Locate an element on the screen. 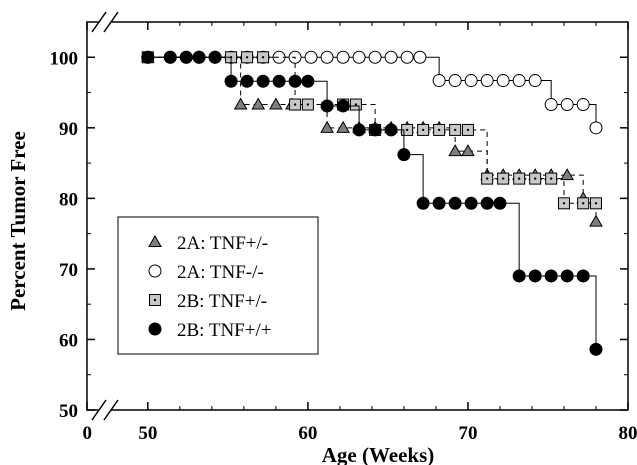 This screenshot has width=637, height=465. legend-label: 2B: TNF+/- is located at coordinates (222, 301).